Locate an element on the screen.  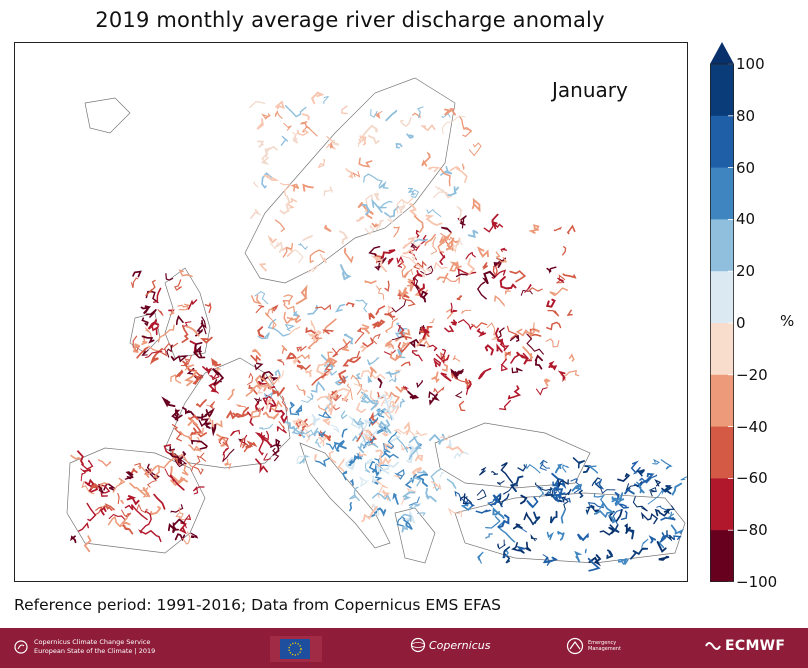
colorbar-segment is located at coordinates (722, 556).